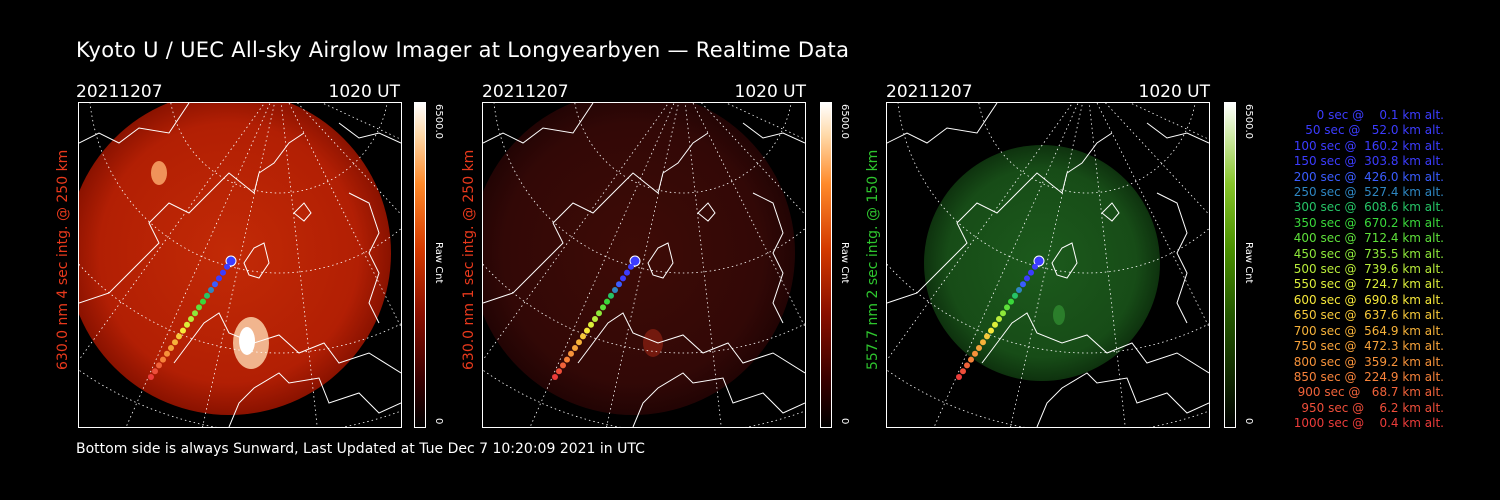 The width and height of the screenshot is (1500, 500). I want to click on legend-entry: 750 sec @ 472.3 km alt., so click(1366, 346).